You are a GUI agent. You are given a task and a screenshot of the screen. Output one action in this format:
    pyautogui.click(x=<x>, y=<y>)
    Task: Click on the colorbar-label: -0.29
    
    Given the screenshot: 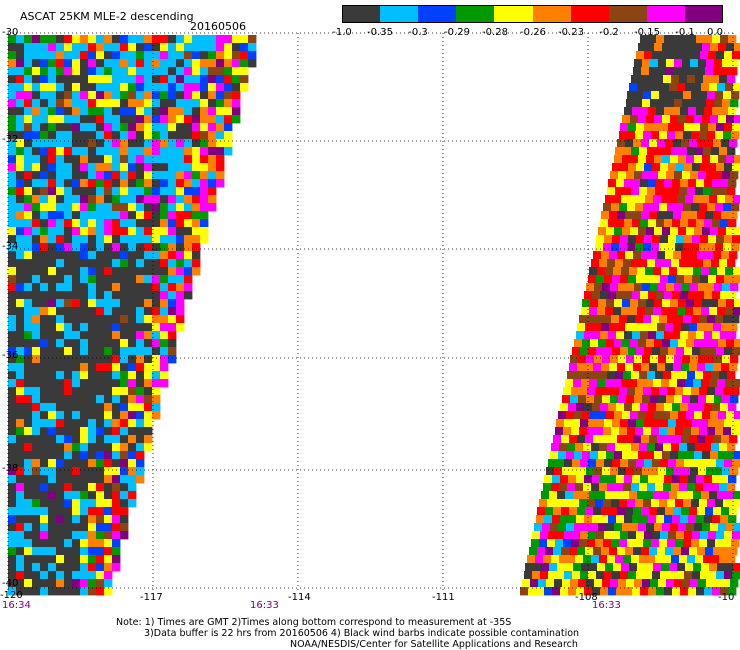 What is the action you would take?
    pyautogui.click(x=457, y=32)
    